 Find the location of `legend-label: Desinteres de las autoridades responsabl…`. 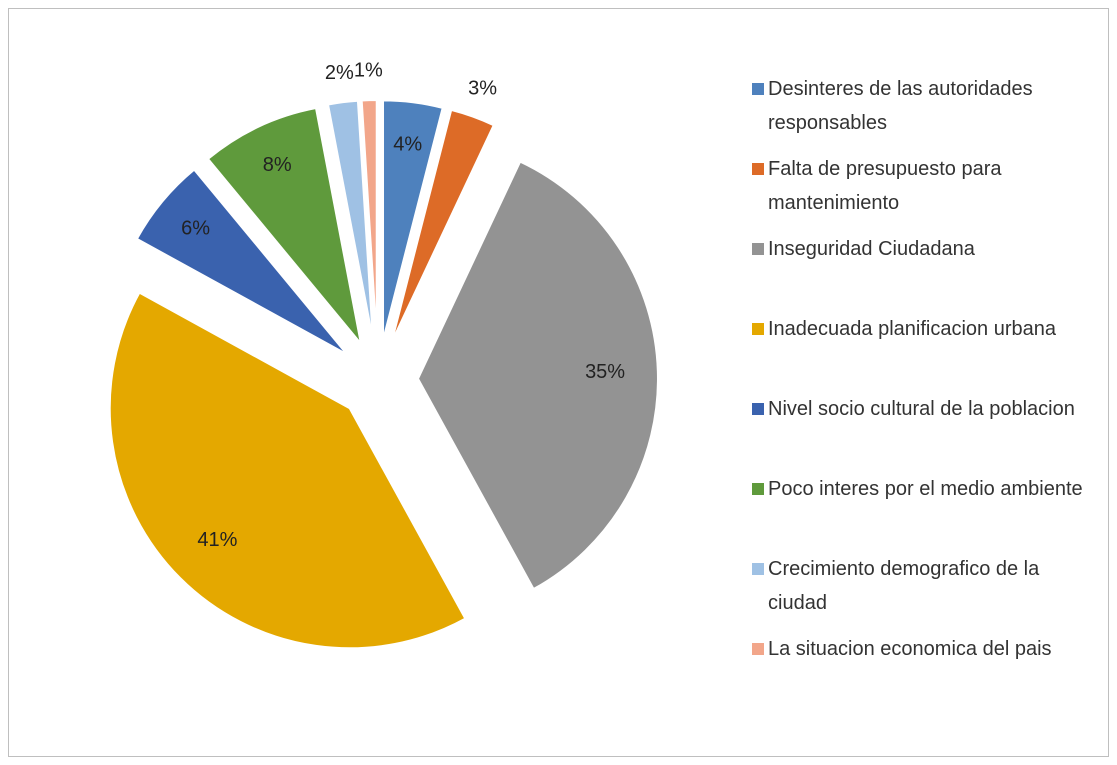

legend-label: Desinteres de las autoridades responsabl… is located at coordinates (900, 106).